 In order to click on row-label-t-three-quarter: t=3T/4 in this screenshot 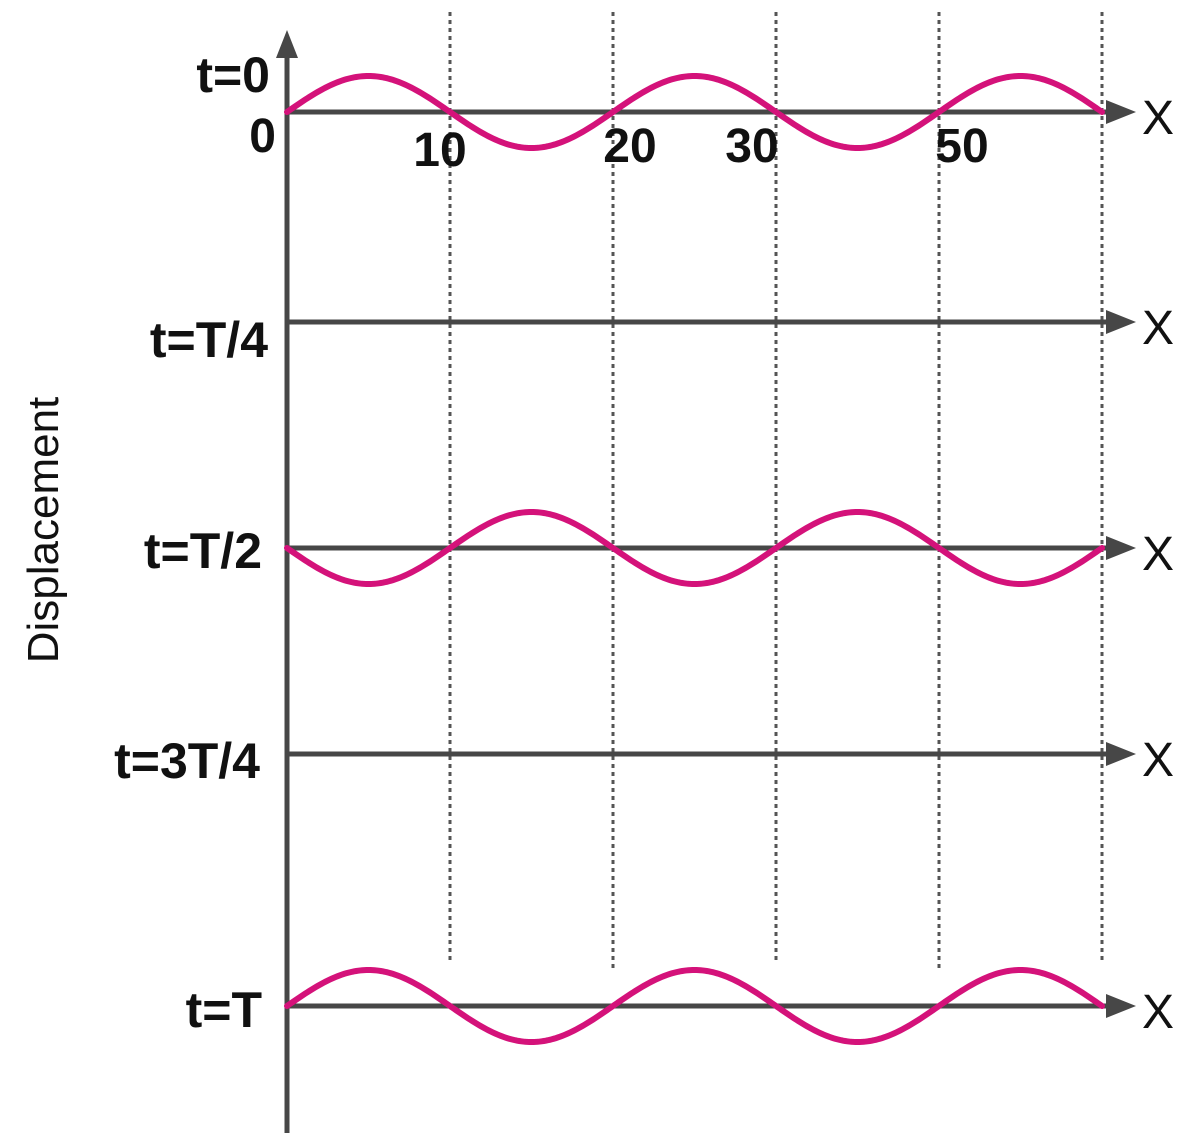, I will do `click(187, 761)`.